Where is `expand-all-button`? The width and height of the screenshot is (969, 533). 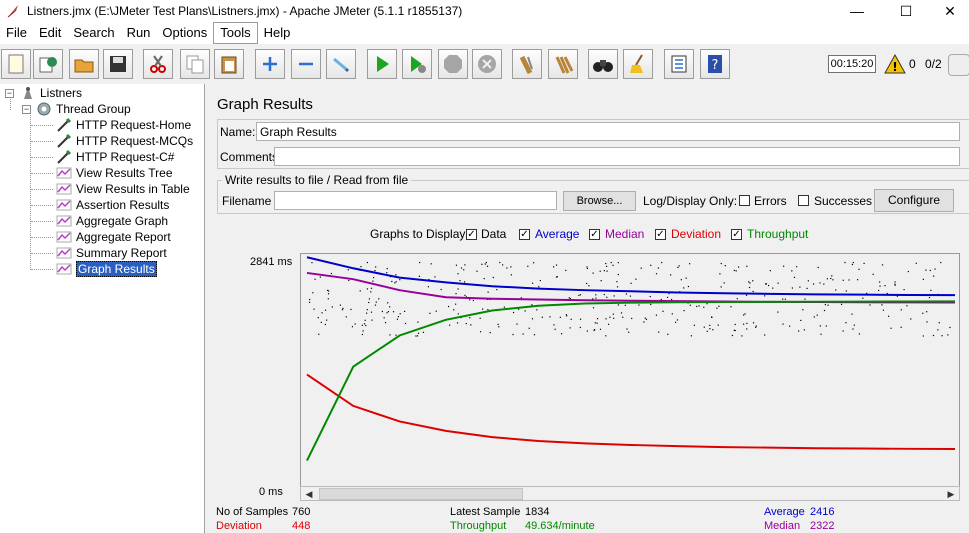 expand-all-button is located at coordinates (270, 64).